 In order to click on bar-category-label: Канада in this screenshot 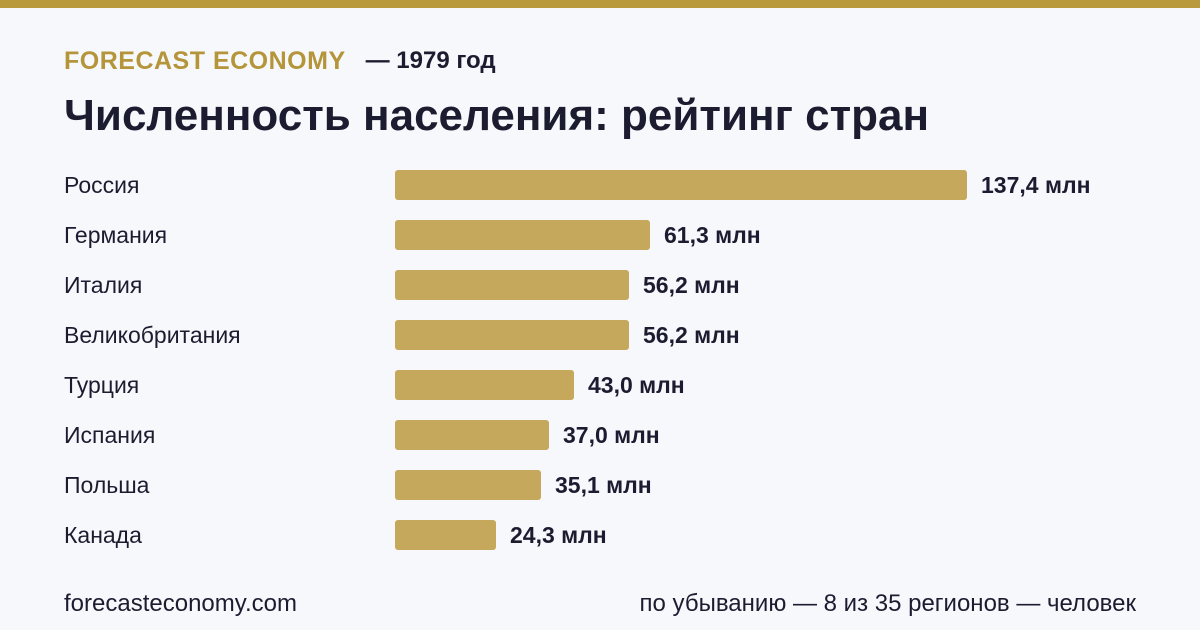, I will do `click(103, 535)`.